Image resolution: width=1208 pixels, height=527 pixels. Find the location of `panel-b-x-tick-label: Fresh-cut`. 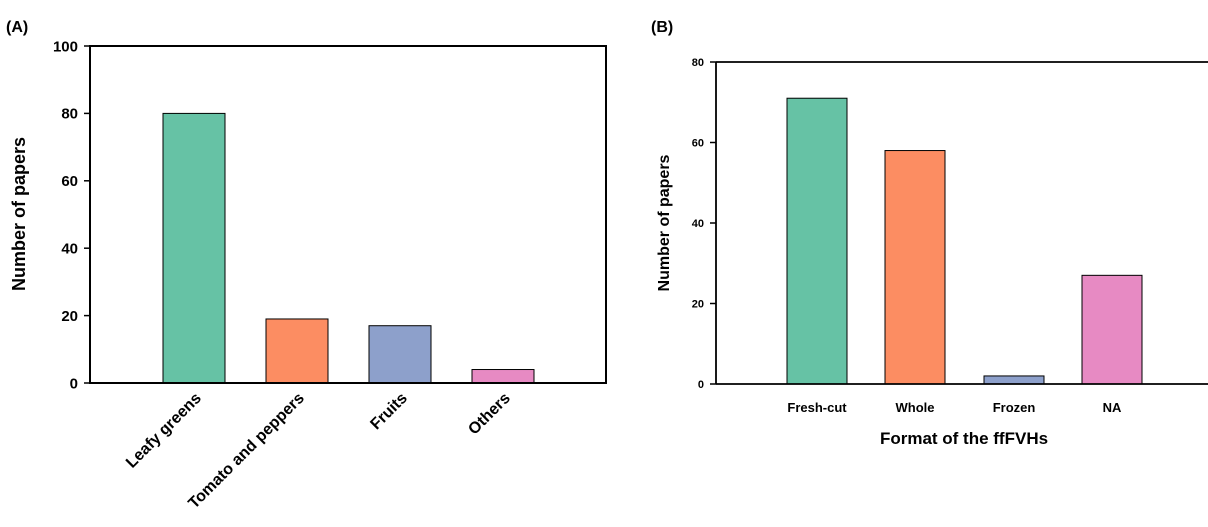

panel-b-x-tick-label: Fresh-cut is located at coordinates (817, 407).